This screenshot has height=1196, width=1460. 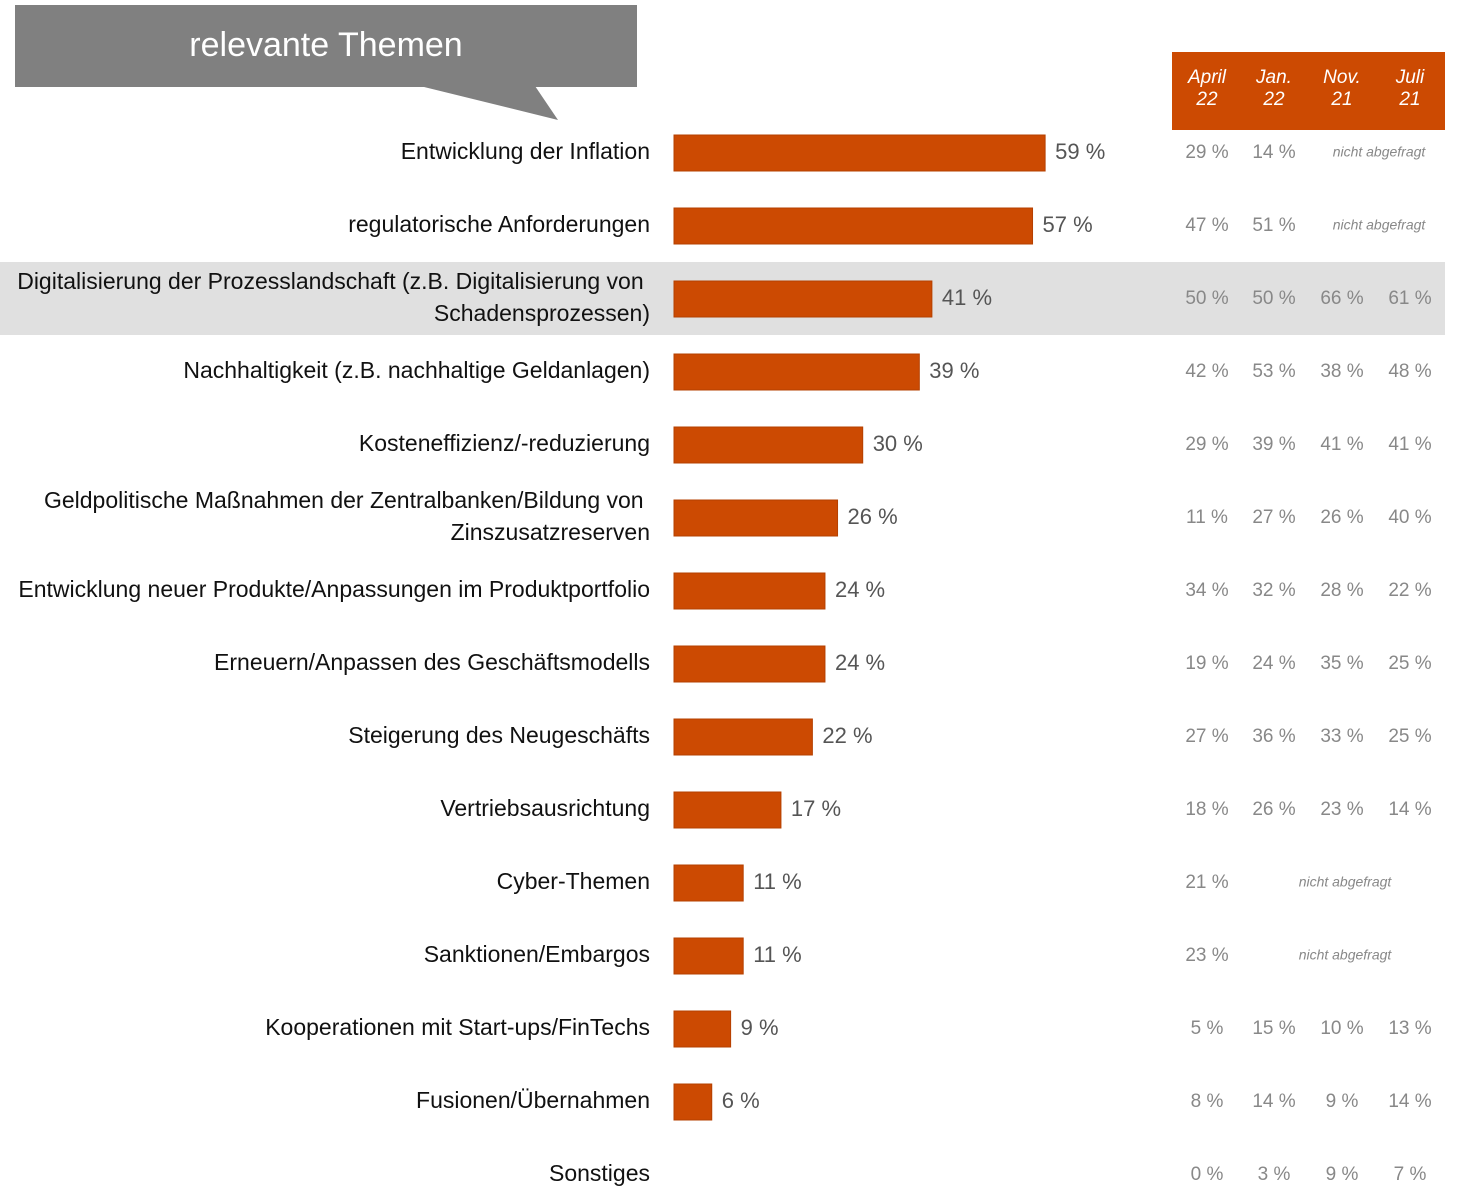 I want to click on title-callout: relevante Themen, so click(x=326, y=62).